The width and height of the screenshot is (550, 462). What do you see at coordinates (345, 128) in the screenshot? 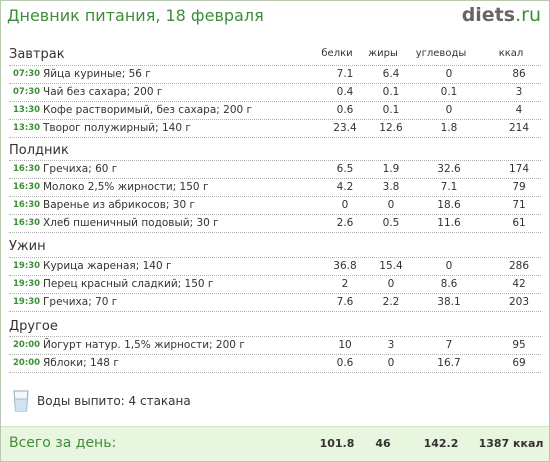
I see `protein-value: 23.4` at bounding box center [345, 128].